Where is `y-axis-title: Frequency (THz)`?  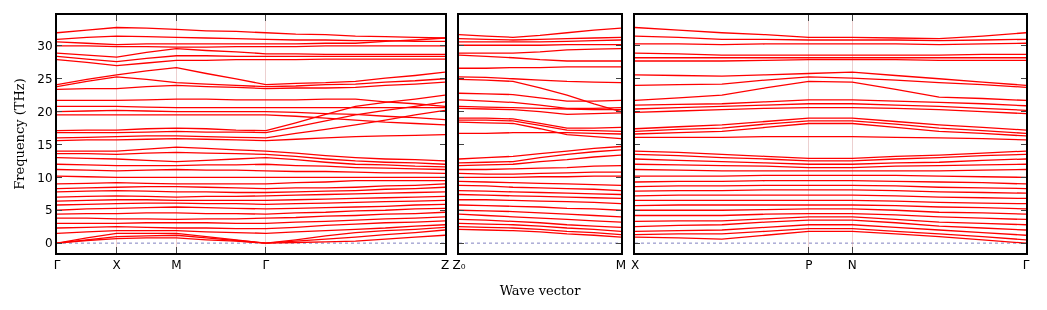
y-axis-title: Frequency (THz) is located at coordinates (19, 134).